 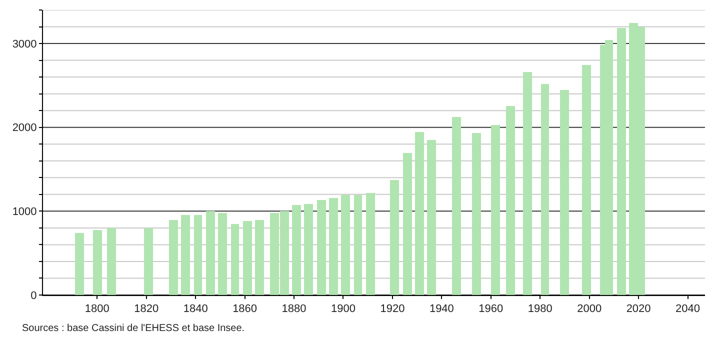 I want to click on y-tick-label: 1000, so click(x=24, y=212).